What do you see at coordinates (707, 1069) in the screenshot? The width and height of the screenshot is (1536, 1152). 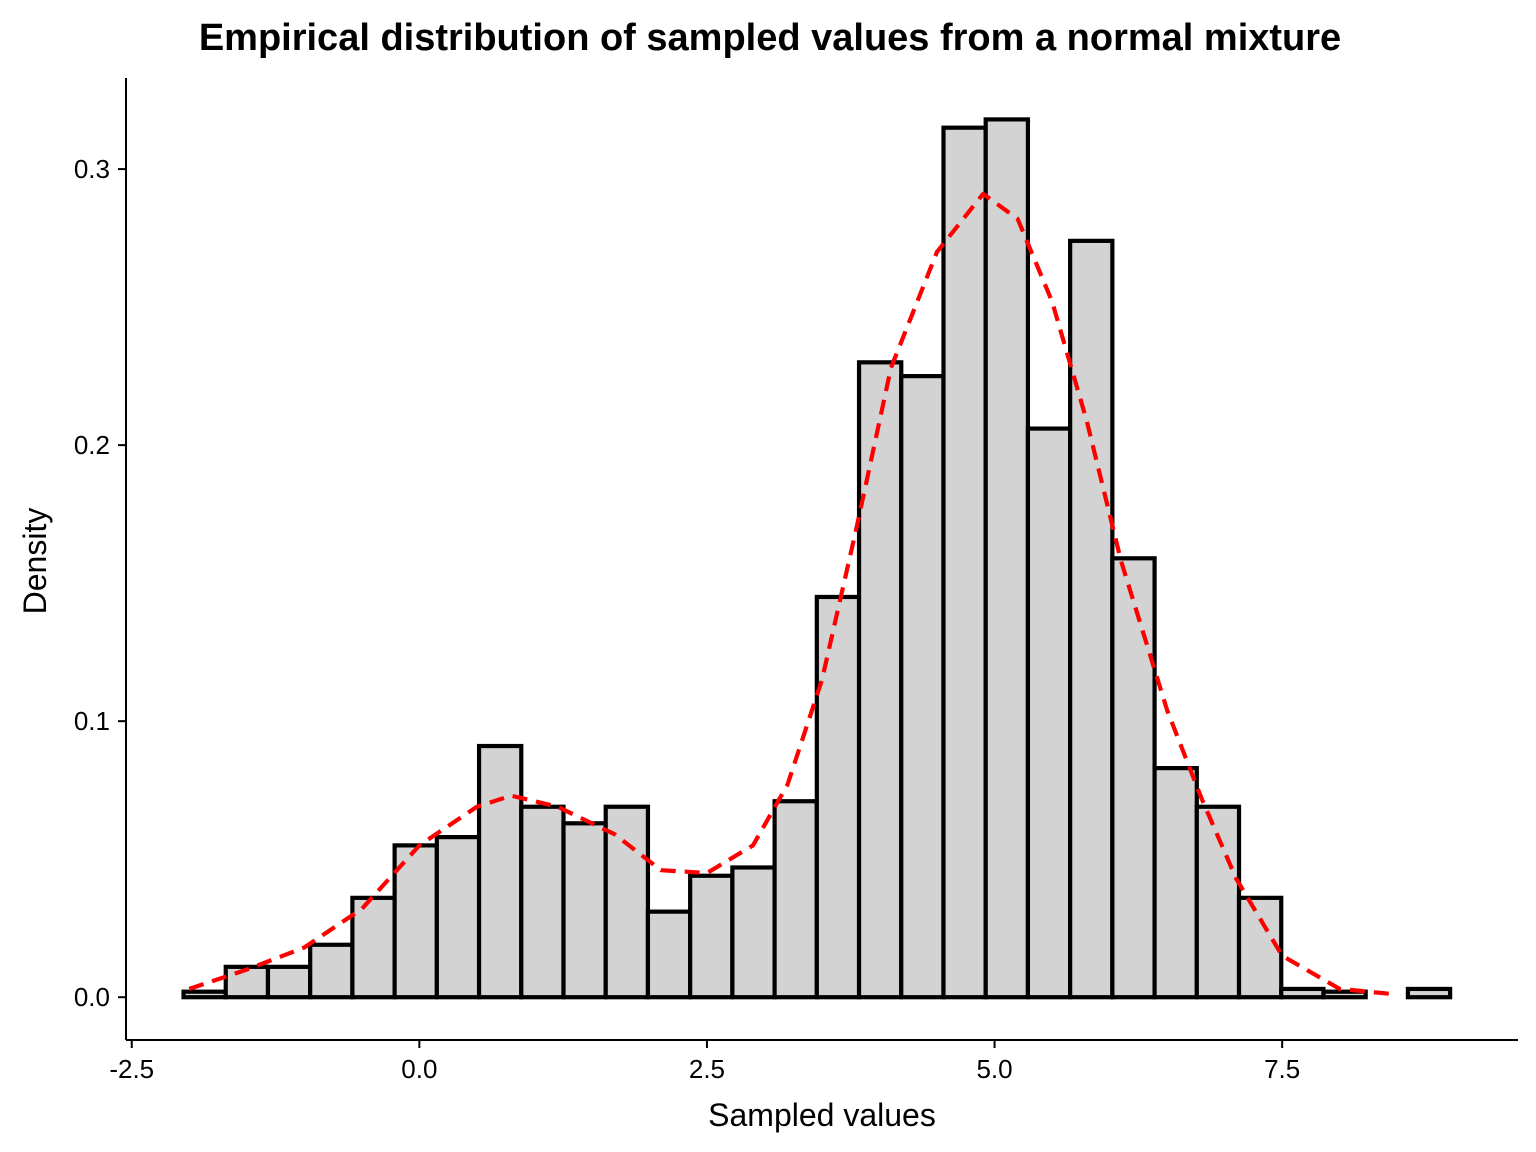 I see `x-tick-label: 2.5` at bounding box center [707, 1069].